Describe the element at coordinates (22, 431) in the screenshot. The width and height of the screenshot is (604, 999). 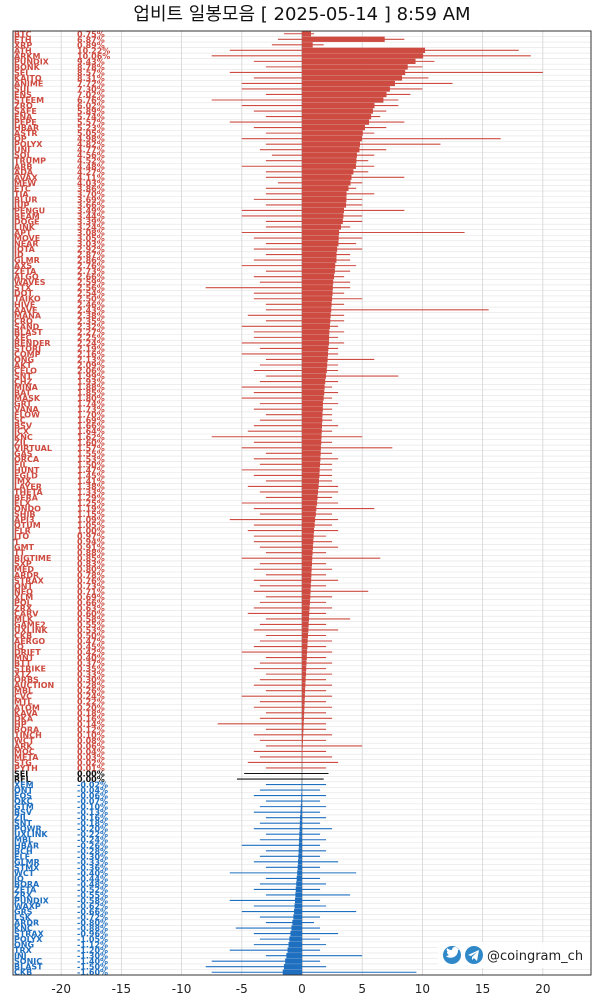
I see `coin-name: ICX` at that location.